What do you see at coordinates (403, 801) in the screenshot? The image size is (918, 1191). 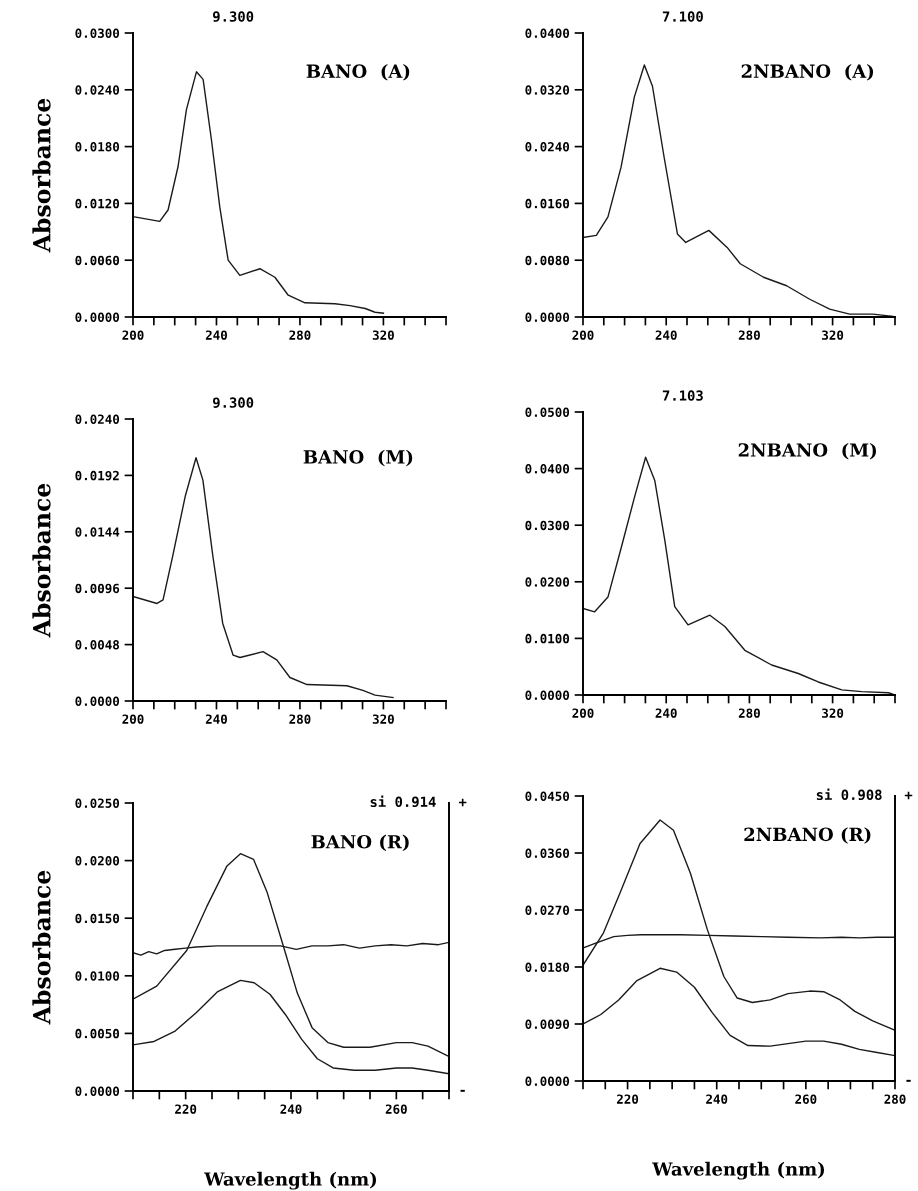 I see `annotation: si 0.914` at bounding box center [403, 801].